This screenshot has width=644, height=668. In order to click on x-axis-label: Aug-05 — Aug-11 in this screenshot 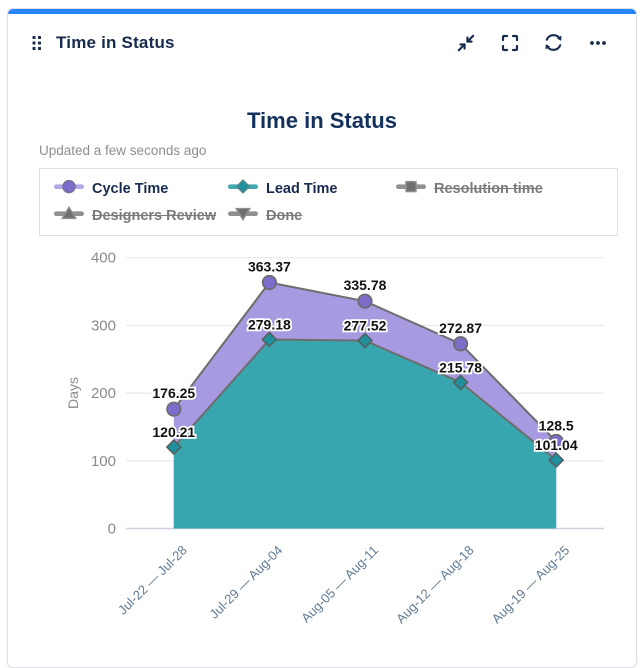, I will do `click(339, 584)`.